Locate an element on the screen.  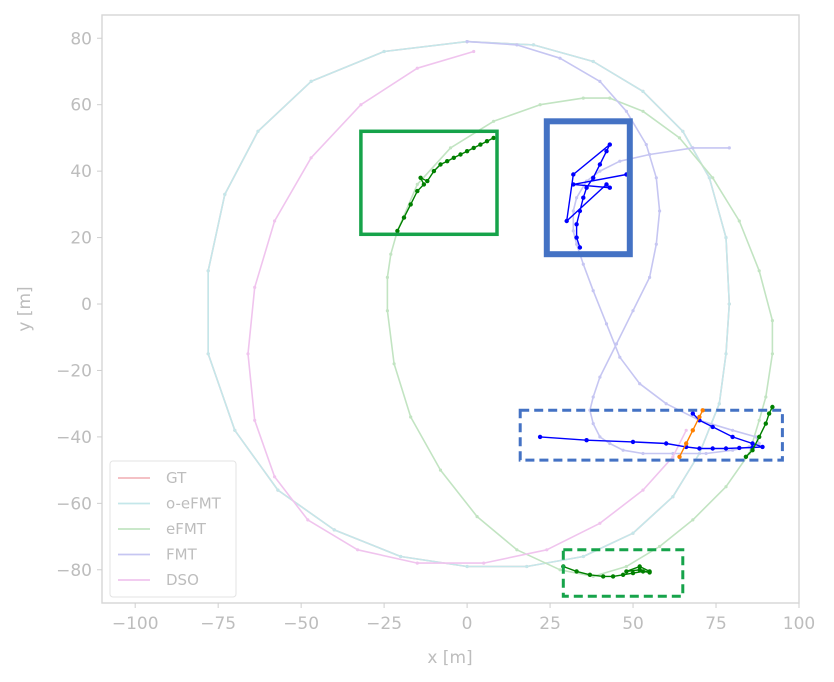
y-tick-label: 80 is located at coordinates (81, 39).